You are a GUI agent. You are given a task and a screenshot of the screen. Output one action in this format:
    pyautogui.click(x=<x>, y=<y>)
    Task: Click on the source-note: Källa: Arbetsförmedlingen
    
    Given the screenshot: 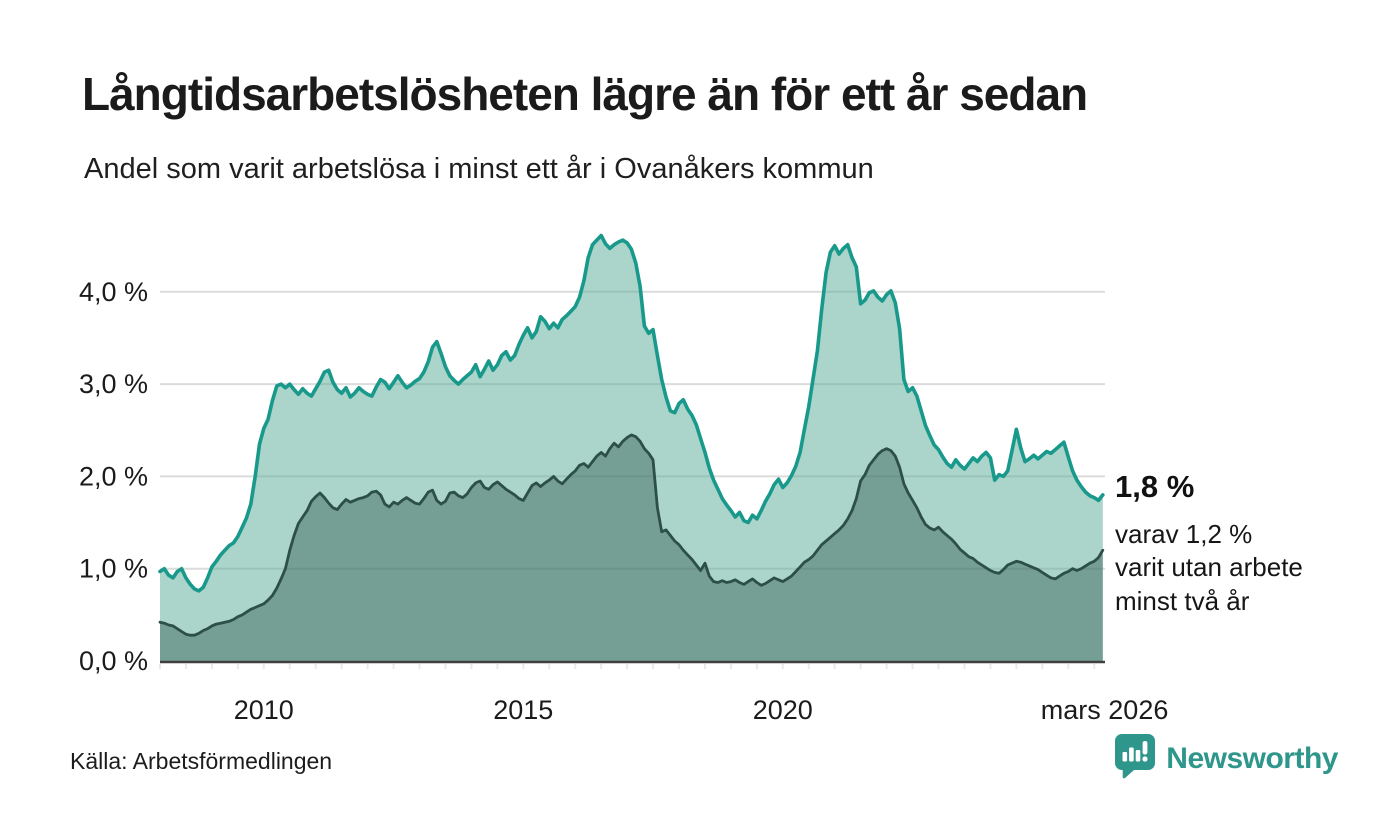 What is the action you would take?
    pyautogui.click(x=201, y=761)
    